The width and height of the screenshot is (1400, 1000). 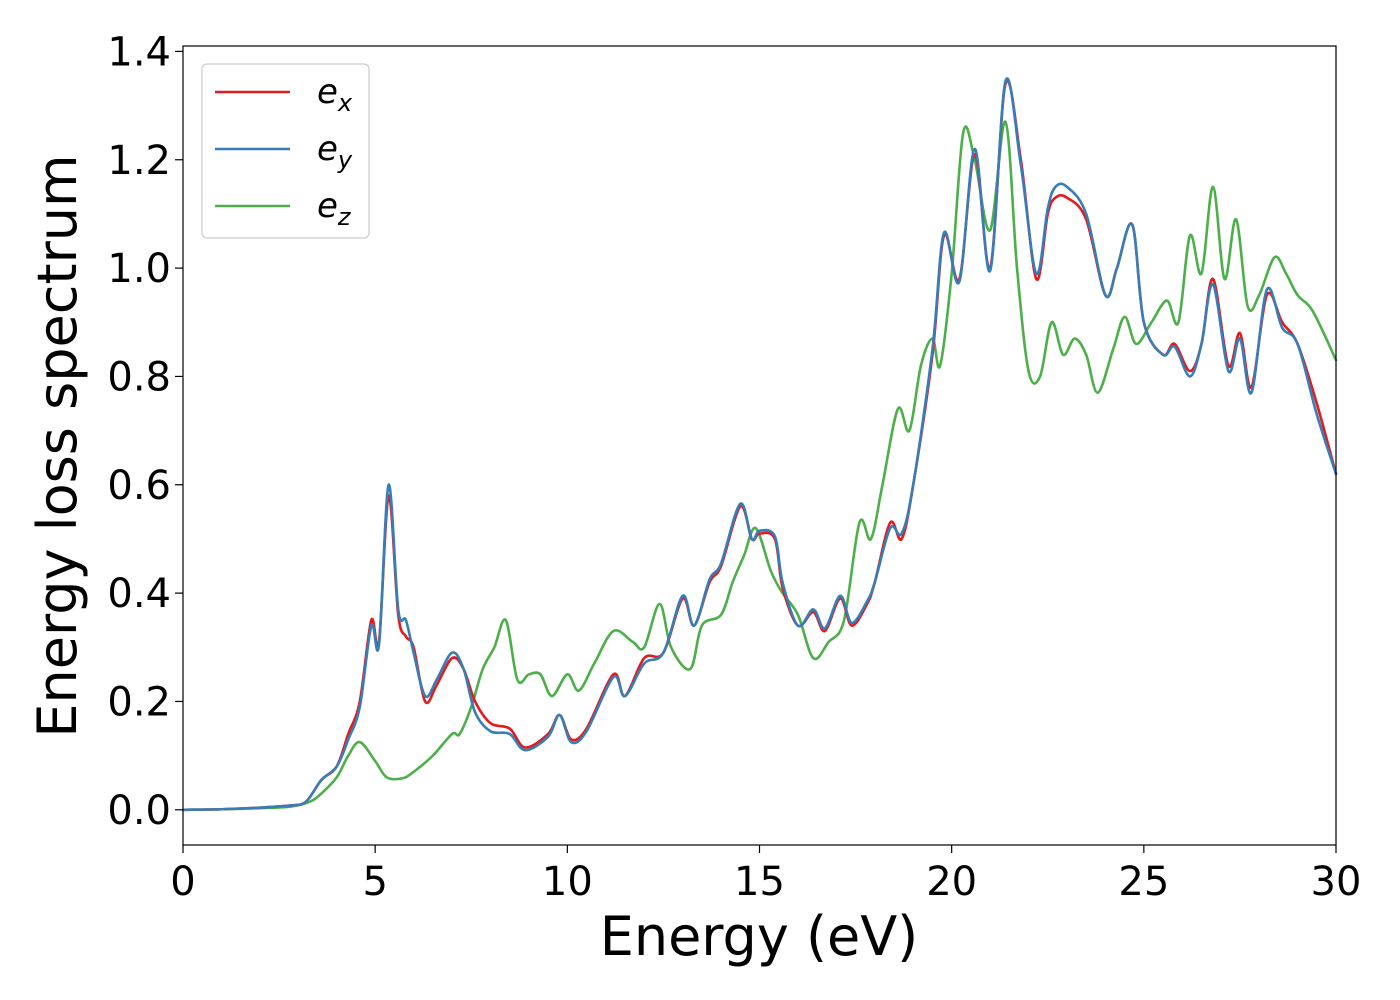 I want to click on legend-label-e-z: ez, so click(x=334, y=208).